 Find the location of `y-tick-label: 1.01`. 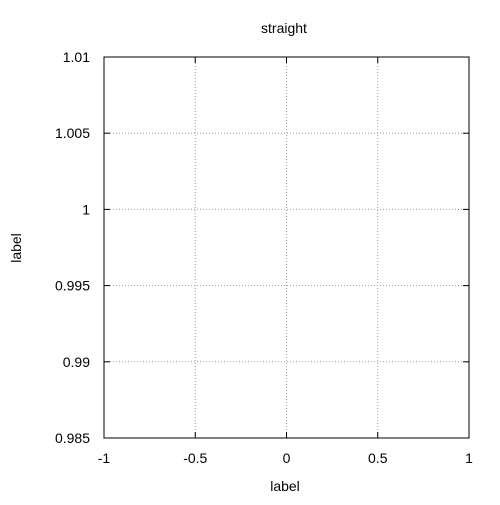

y-tick-label: 1.01 is located at coordinates (76, 57).